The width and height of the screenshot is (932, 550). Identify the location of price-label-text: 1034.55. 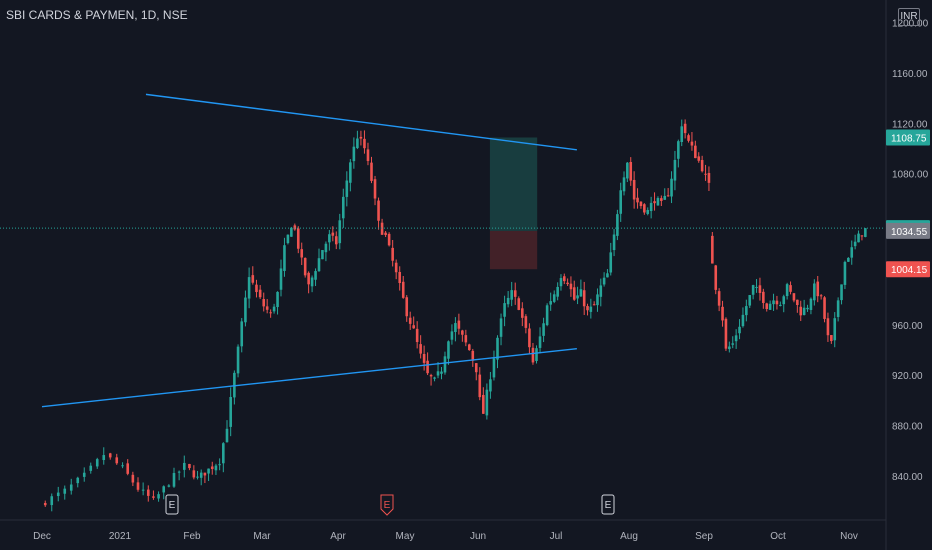
(909, 232).